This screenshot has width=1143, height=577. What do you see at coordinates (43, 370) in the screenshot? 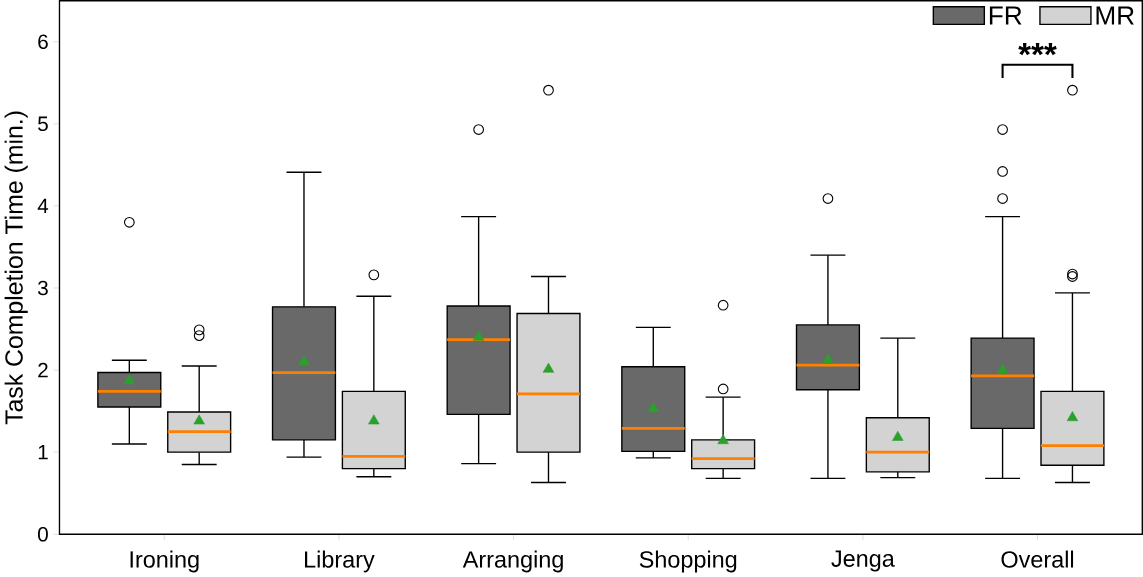
I see `y-tick-label: 2` at bounding box center [43, 370].